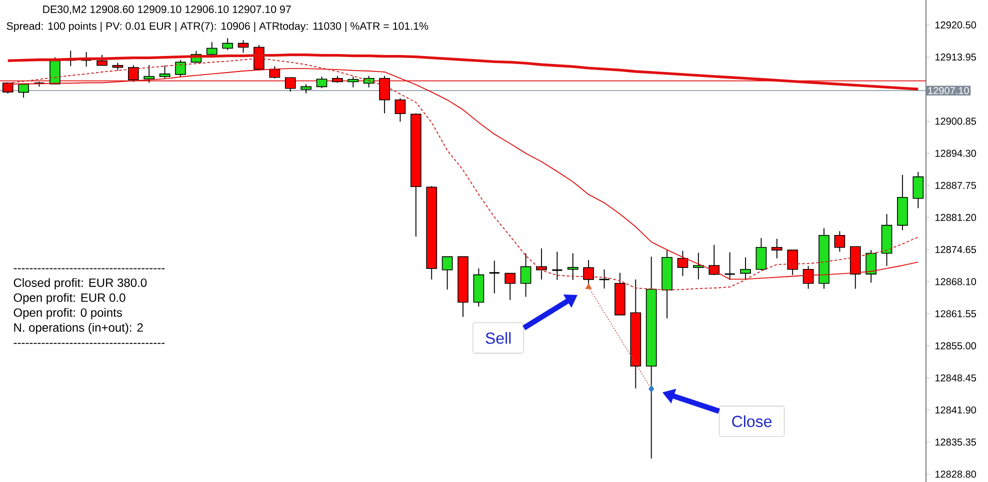  What do you see at coordinates (752, 421) in the screenshot?
I see `annotation: Close` at bounding box center [752, 421].